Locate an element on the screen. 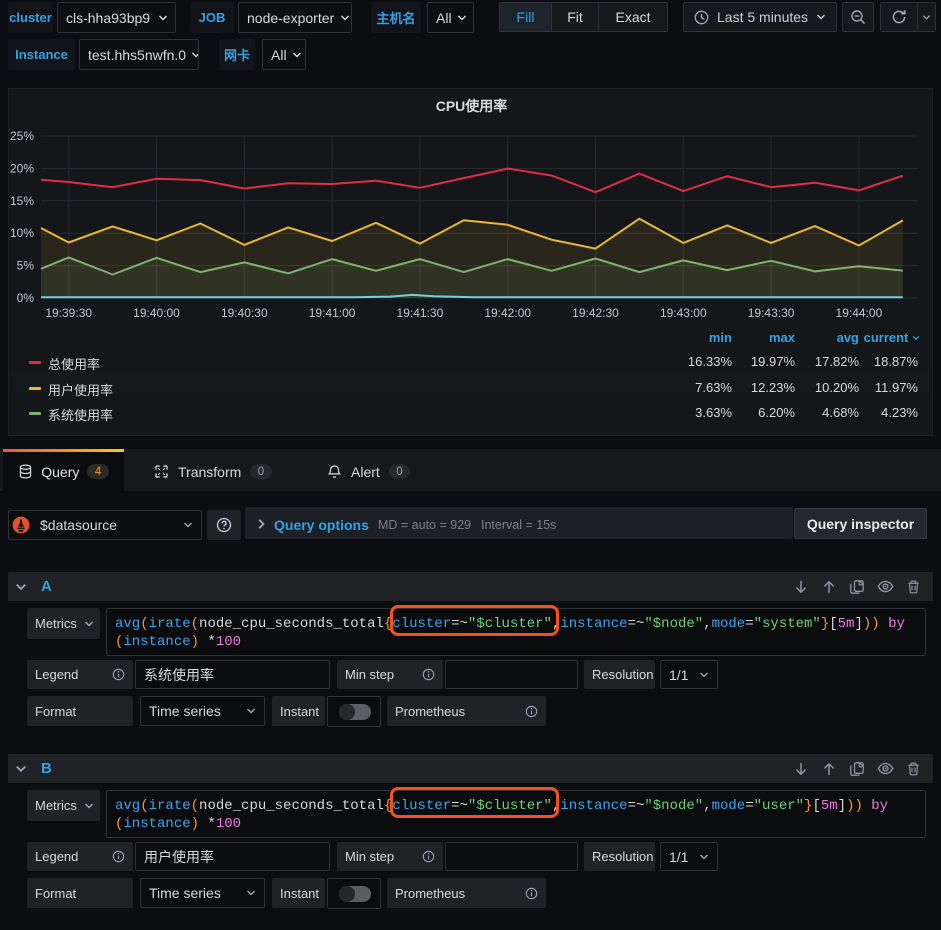 Image resolution: width=941 pixels, height=930 pixels. svg-text: 20% is located at coordinates (22, 168).